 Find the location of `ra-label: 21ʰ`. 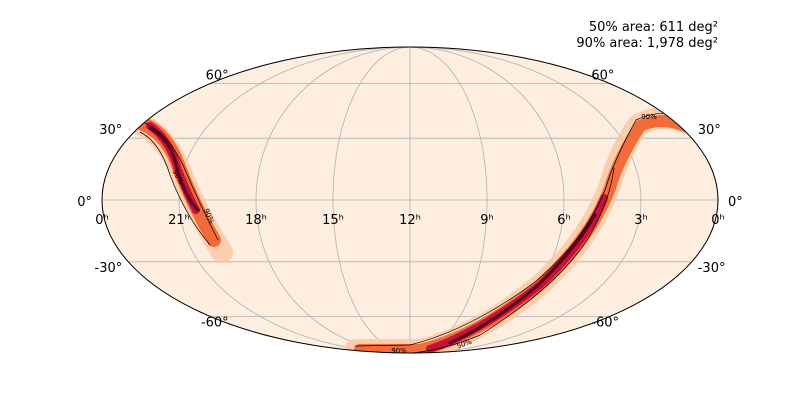

ra-label: 21ʰ is located at coordinates (179, 220).